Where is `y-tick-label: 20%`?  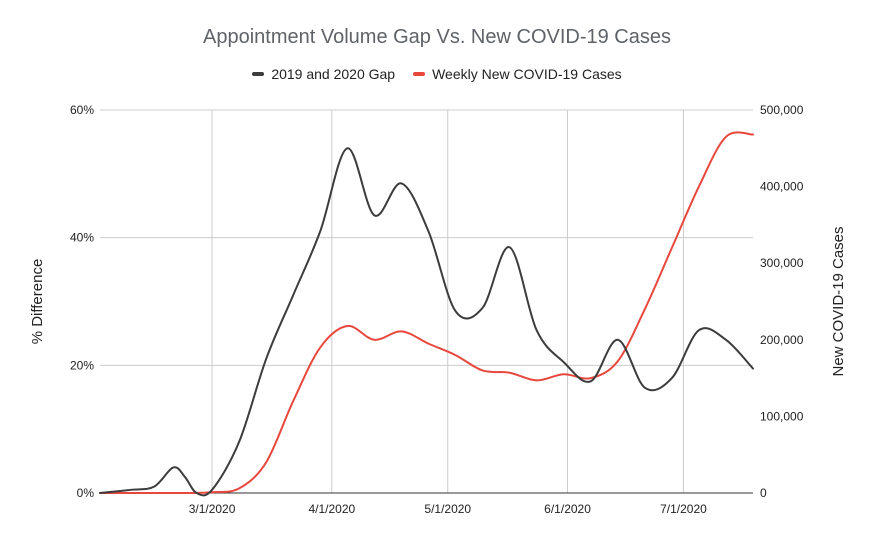 y-tick-label: 20% is located at coordinates (82, 365).